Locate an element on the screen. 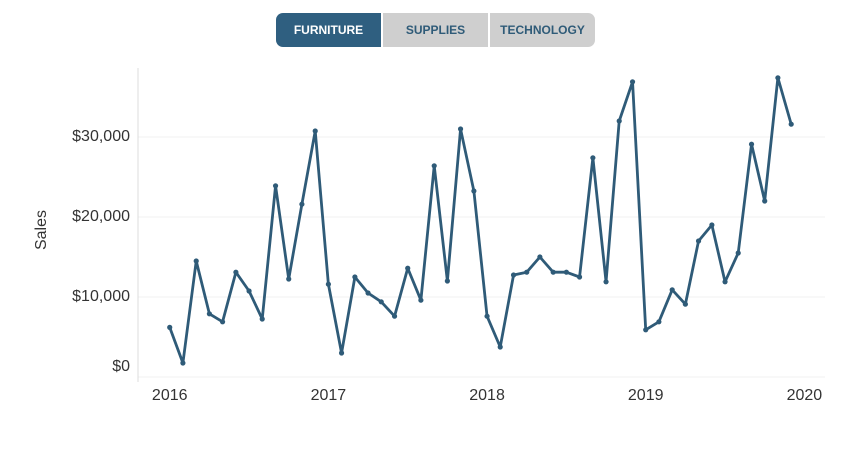 Image resolution: width=850 pixels, height=450 pixels. category-toggle: FURNITURE SUPPLIES TECHNOLOGY is located at coordinates (435, 30).